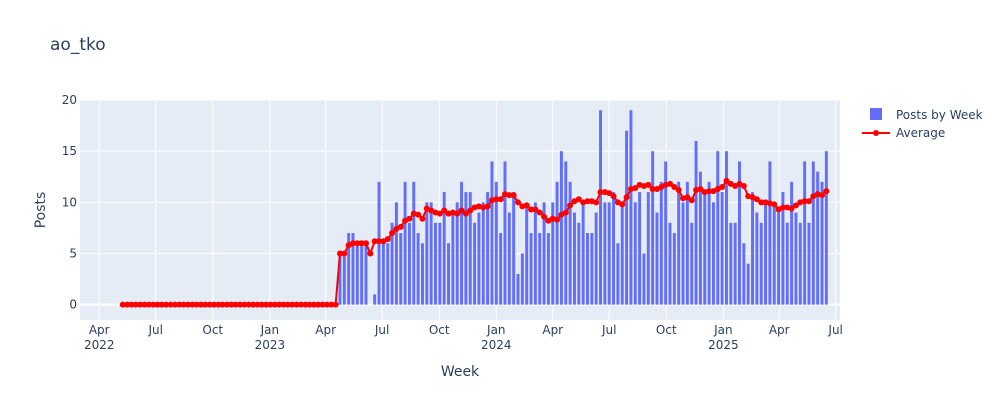 This screenshot has width=1000, height=404. What do you see at coordinates (73, 253) in the screenshot?
I see `y-tick-label: 5` at bounding box center [73, 253].